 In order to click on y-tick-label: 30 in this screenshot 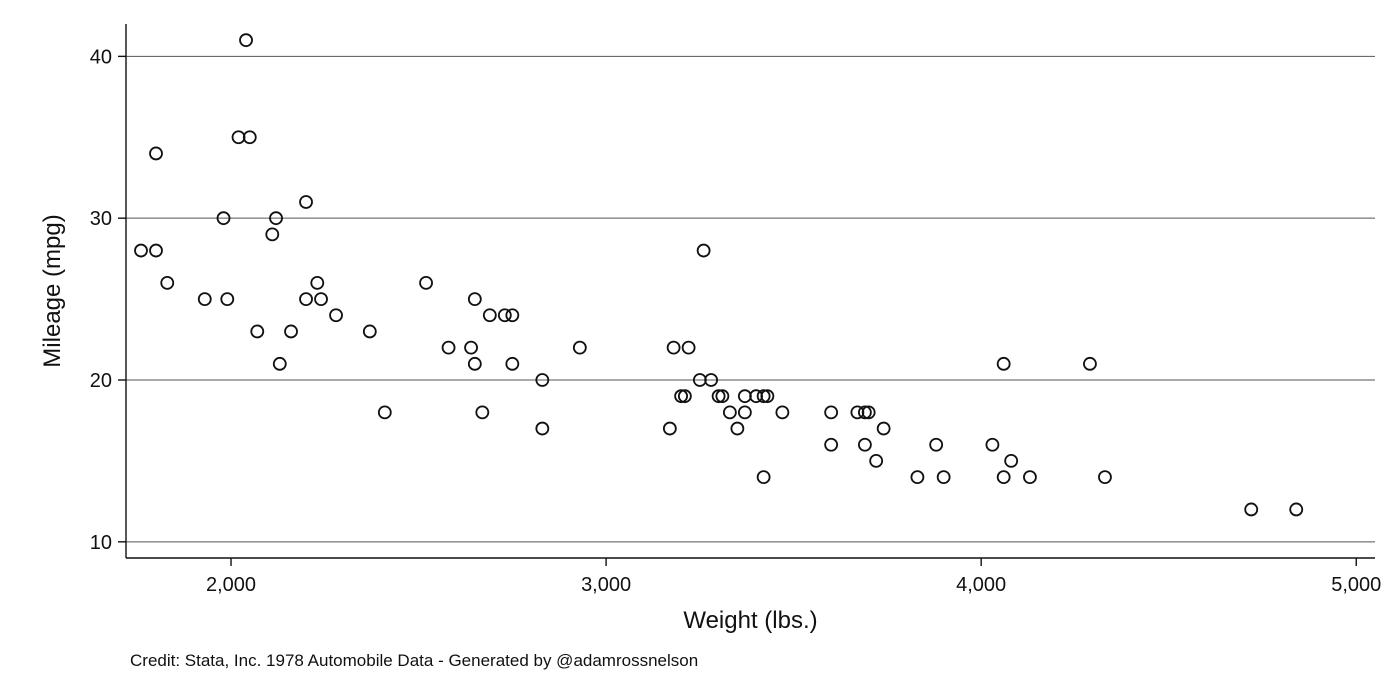, I will do `click(101, 219)`.